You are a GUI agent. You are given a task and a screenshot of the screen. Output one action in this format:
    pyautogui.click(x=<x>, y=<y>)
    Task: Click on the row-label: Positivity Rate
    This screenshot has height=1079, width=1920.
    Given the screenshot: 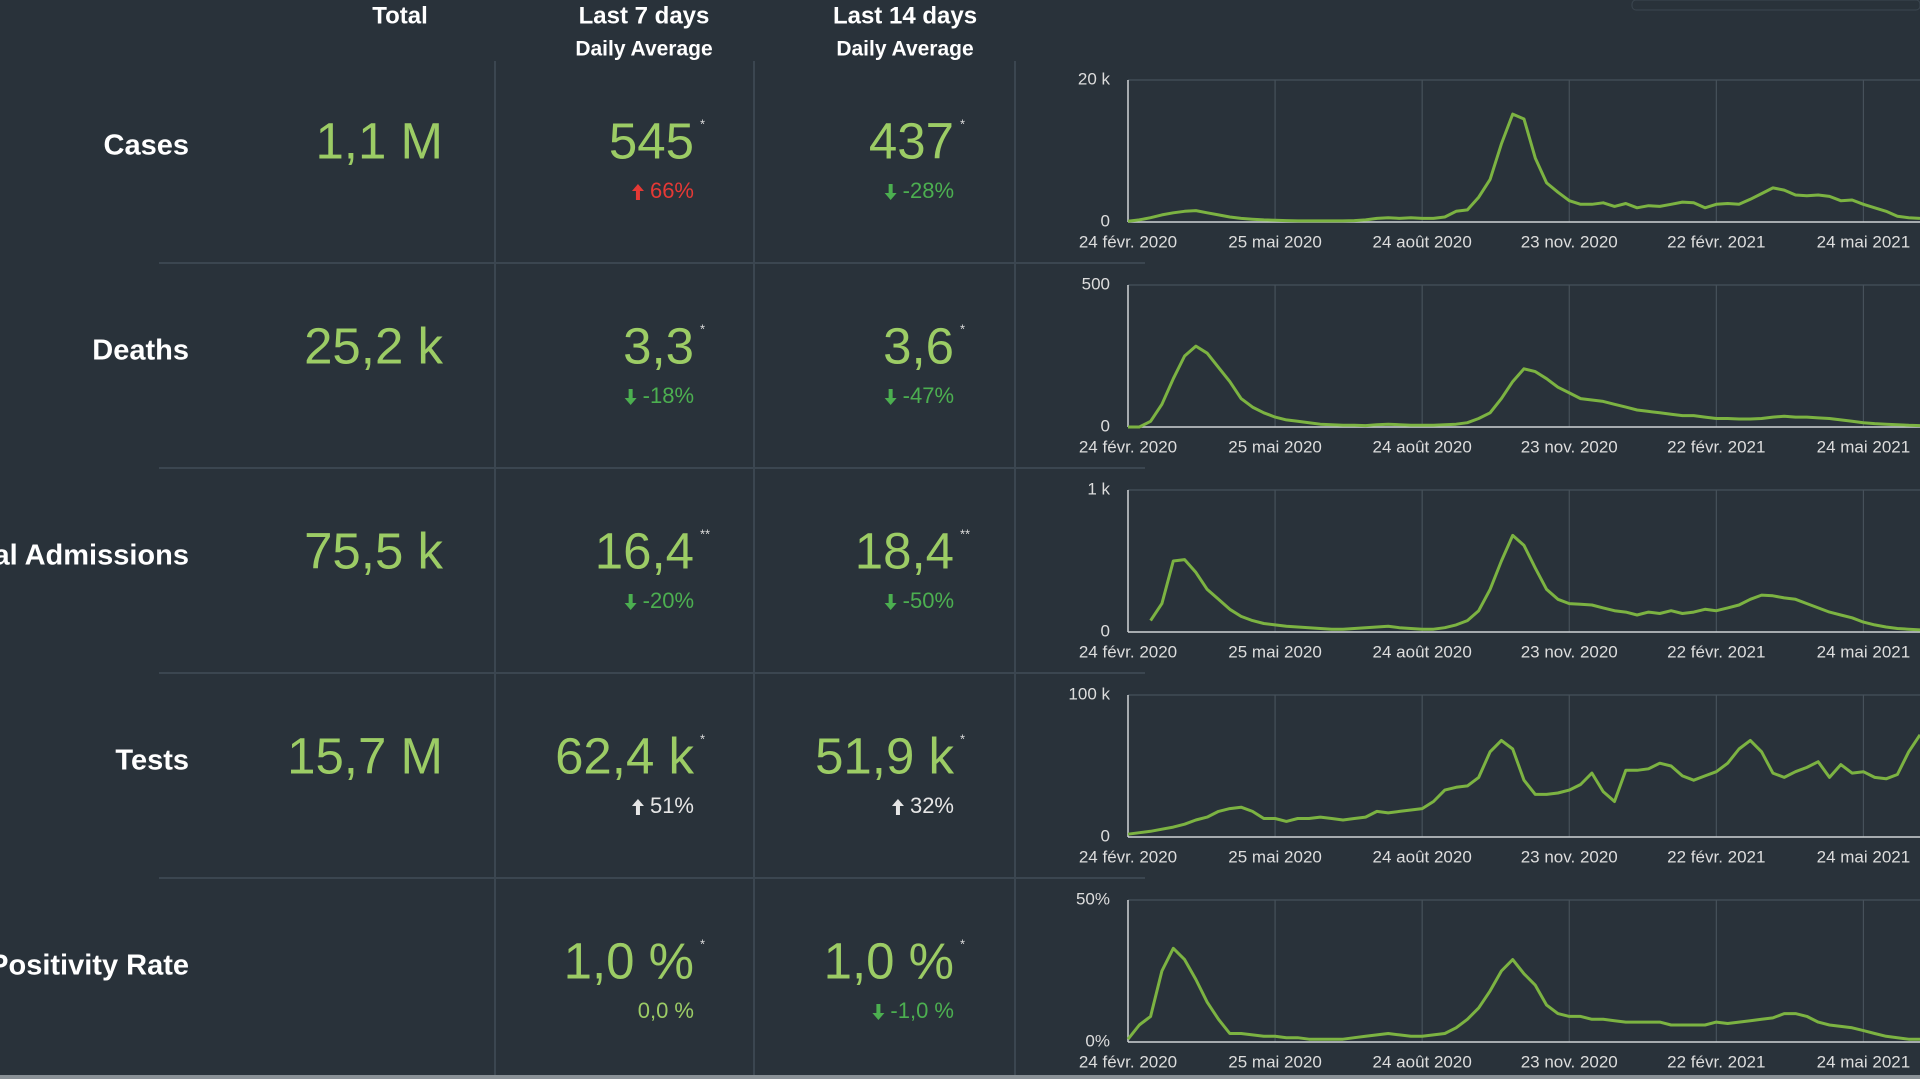 What is the action you would take?
    pyautogui.click(x=94, y=966)
    